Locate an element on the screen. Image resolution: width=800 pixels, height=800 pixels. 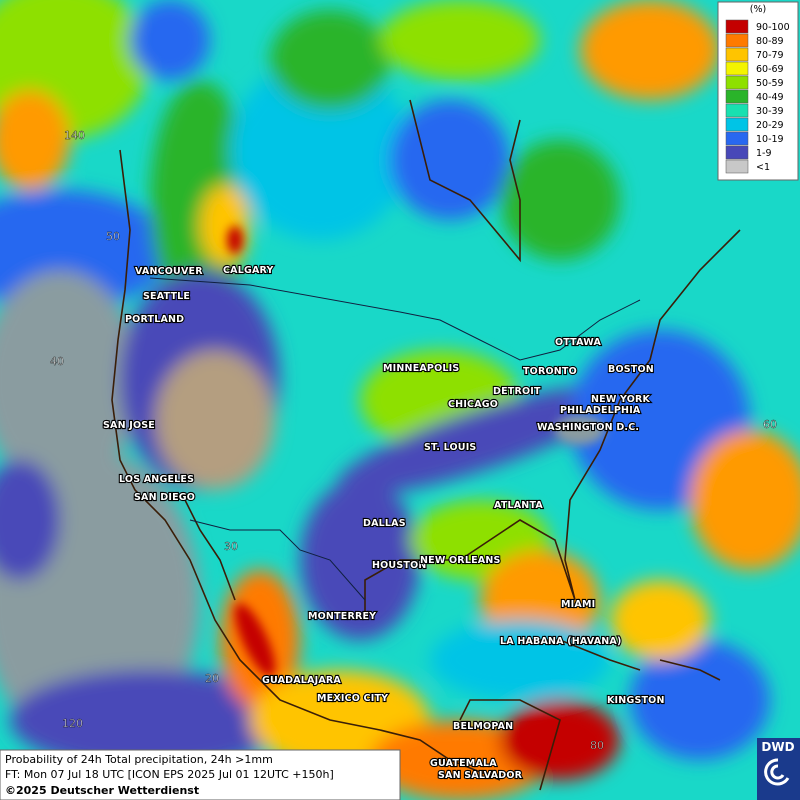
city-label: GUADALAJARA is located at coordinates (301, 680).